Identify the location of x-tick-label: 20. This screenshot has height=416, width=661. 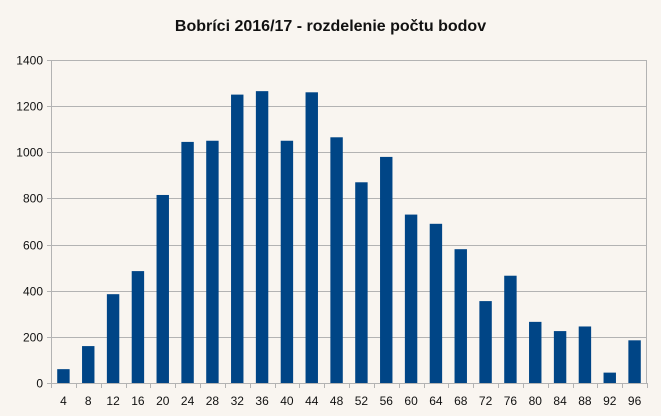
(163, 401).